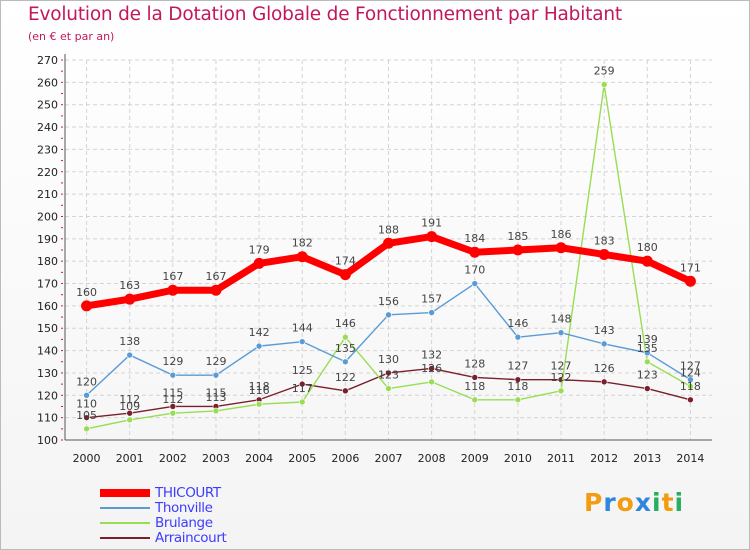  What do you see at coordinates (302, 328) in the screenshot?
I see `data-label-thonville: 144` at bounding box center [302, 328].